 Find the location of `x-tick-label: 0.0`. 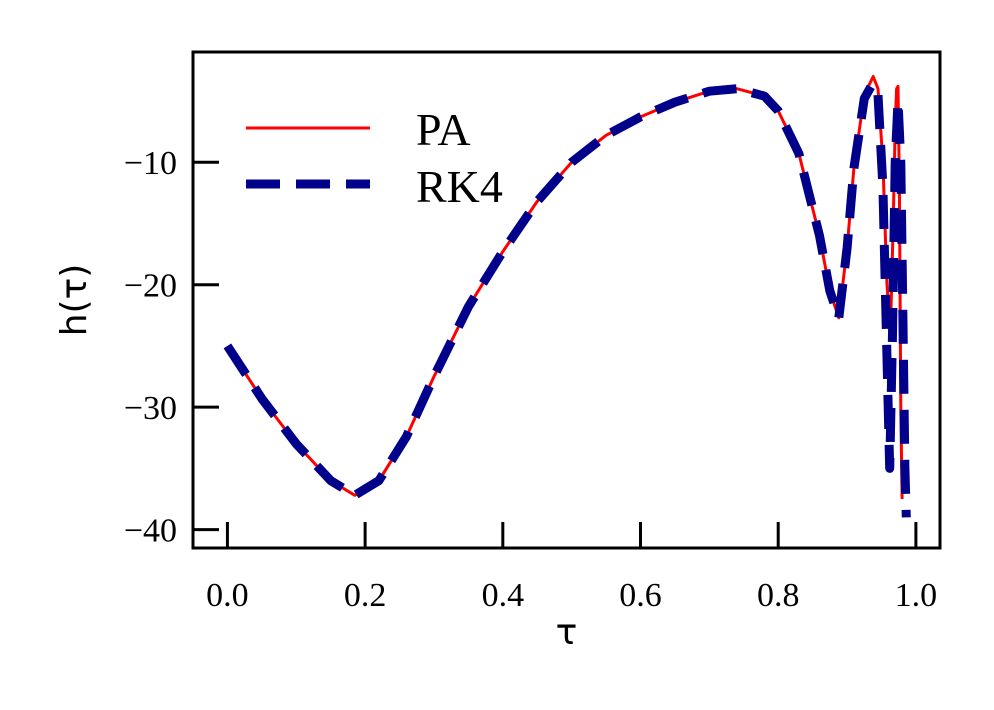

x-tick-label: 0.0 is located at coordinates (227, 595).